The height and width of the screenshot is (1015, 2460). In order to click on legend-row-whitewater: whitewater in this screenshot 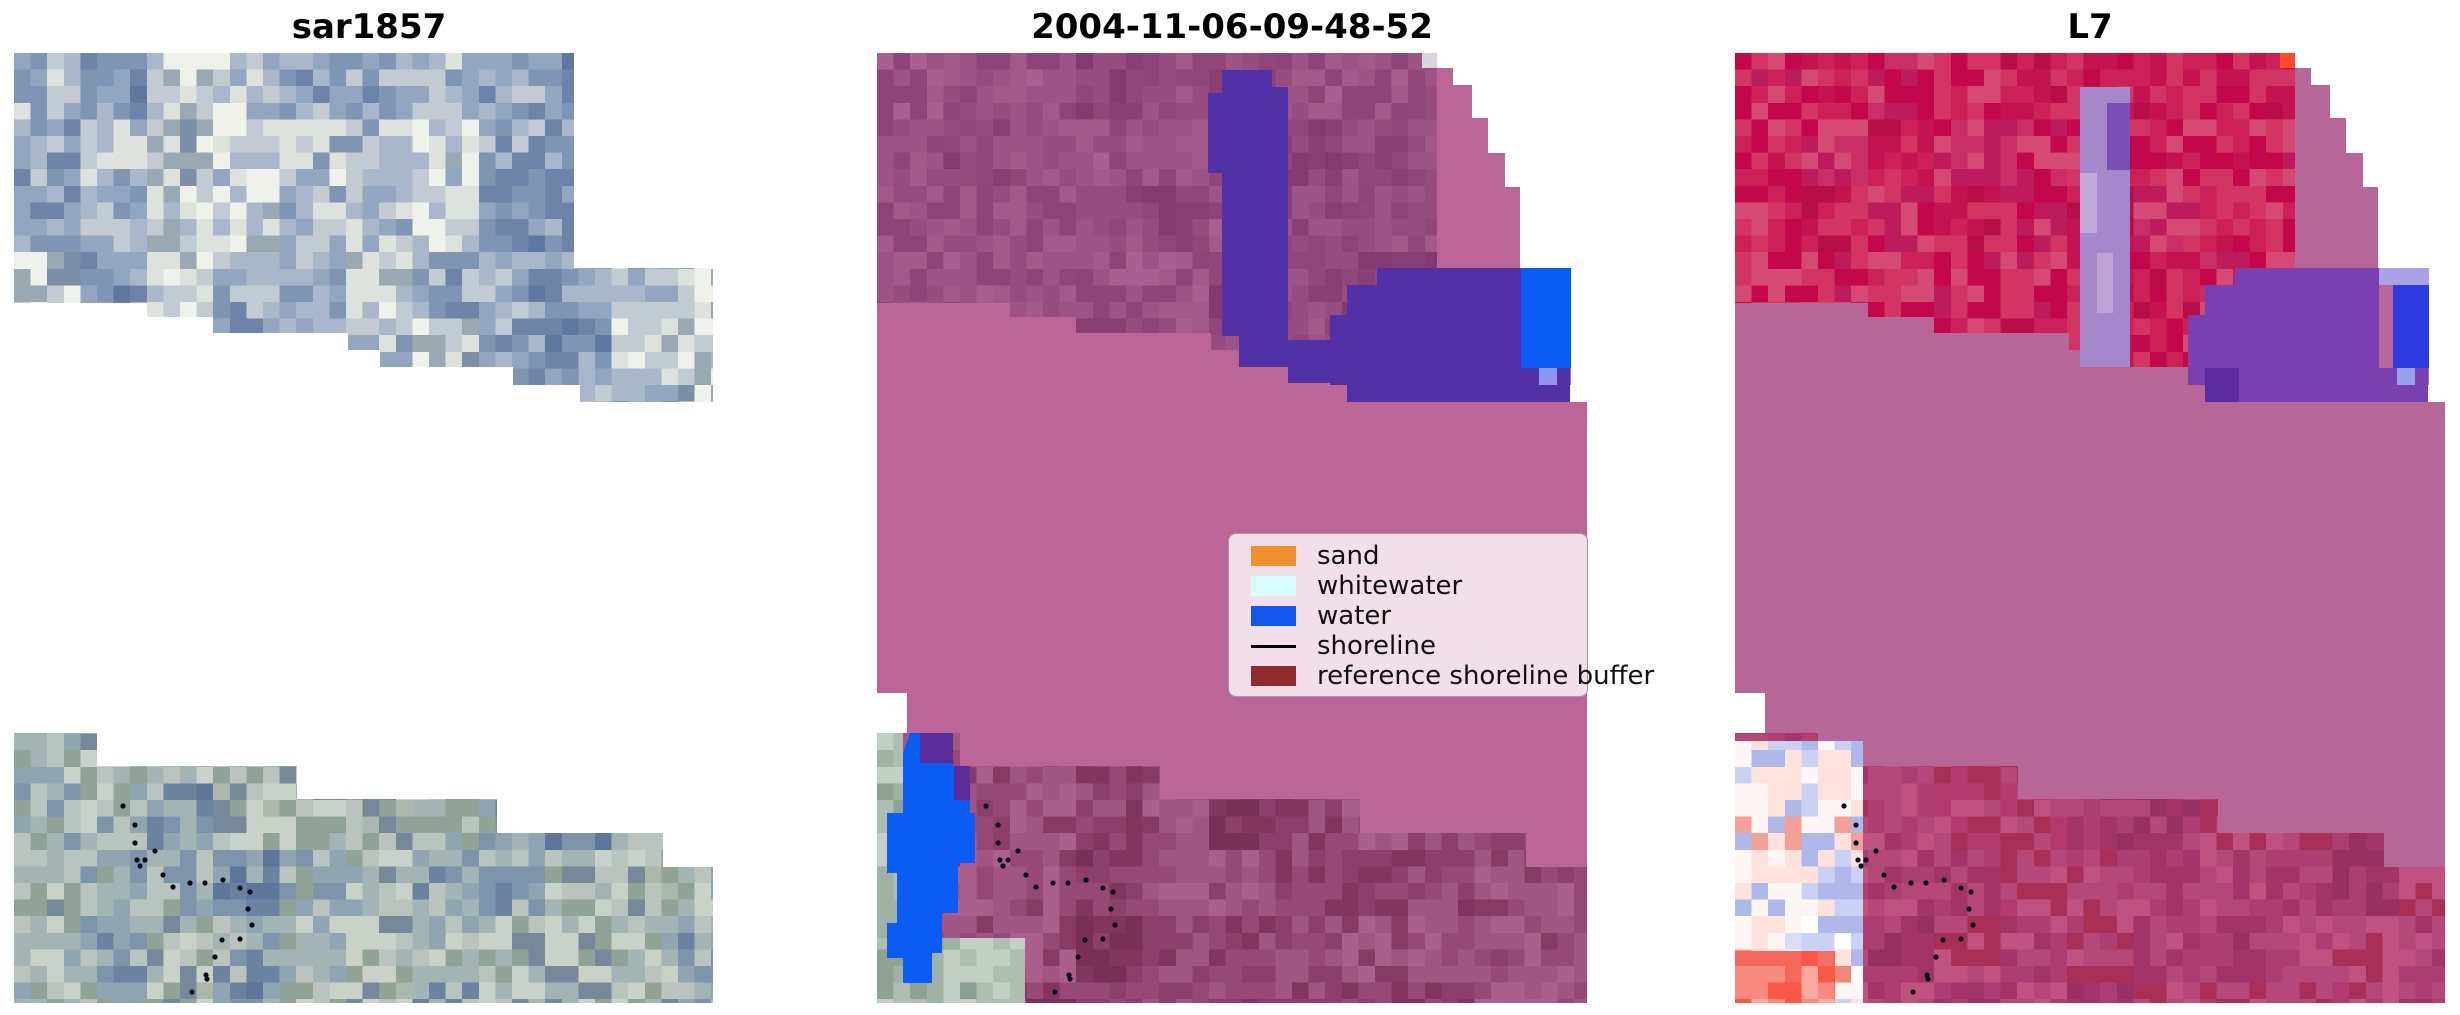, I will do `click(1412, 586)`.